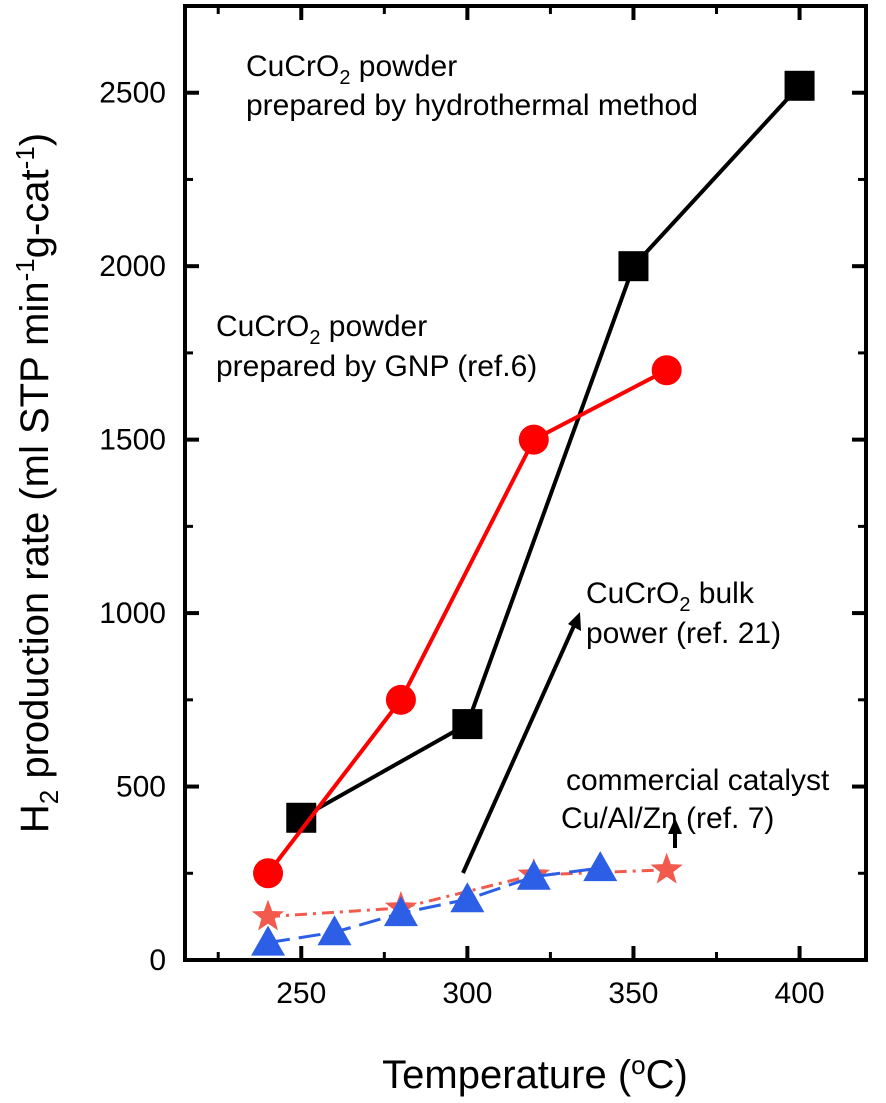 This screenshot has width=886, height=1103. I want to click on y-tick-label: 1000, so click(132, 613).